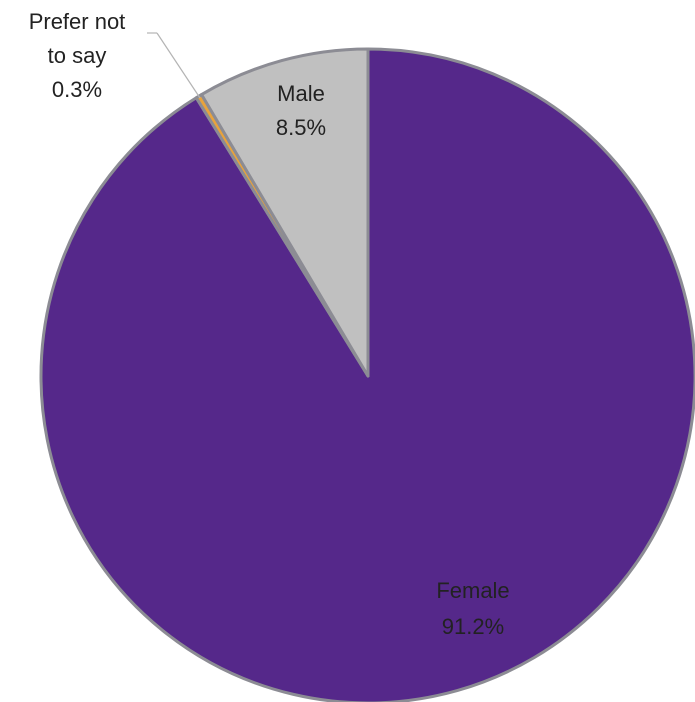  I want to click on pie-slice-male, so click(285, 212).